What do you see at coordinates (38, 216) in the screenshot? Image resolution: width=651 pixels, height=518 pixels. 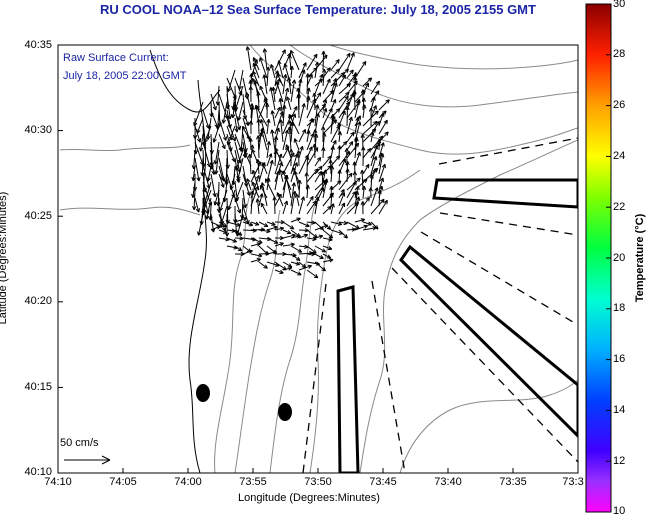 I see `y-tick-label: 40:25` at bounding box center [38, 216].